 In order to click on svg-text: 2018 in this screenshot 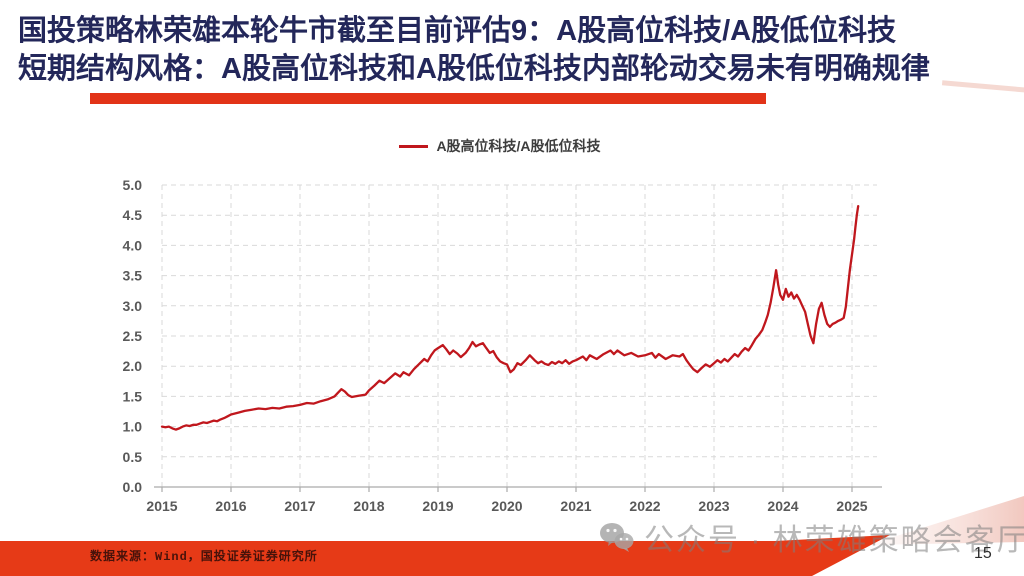, I will do `click(368, 506)`.